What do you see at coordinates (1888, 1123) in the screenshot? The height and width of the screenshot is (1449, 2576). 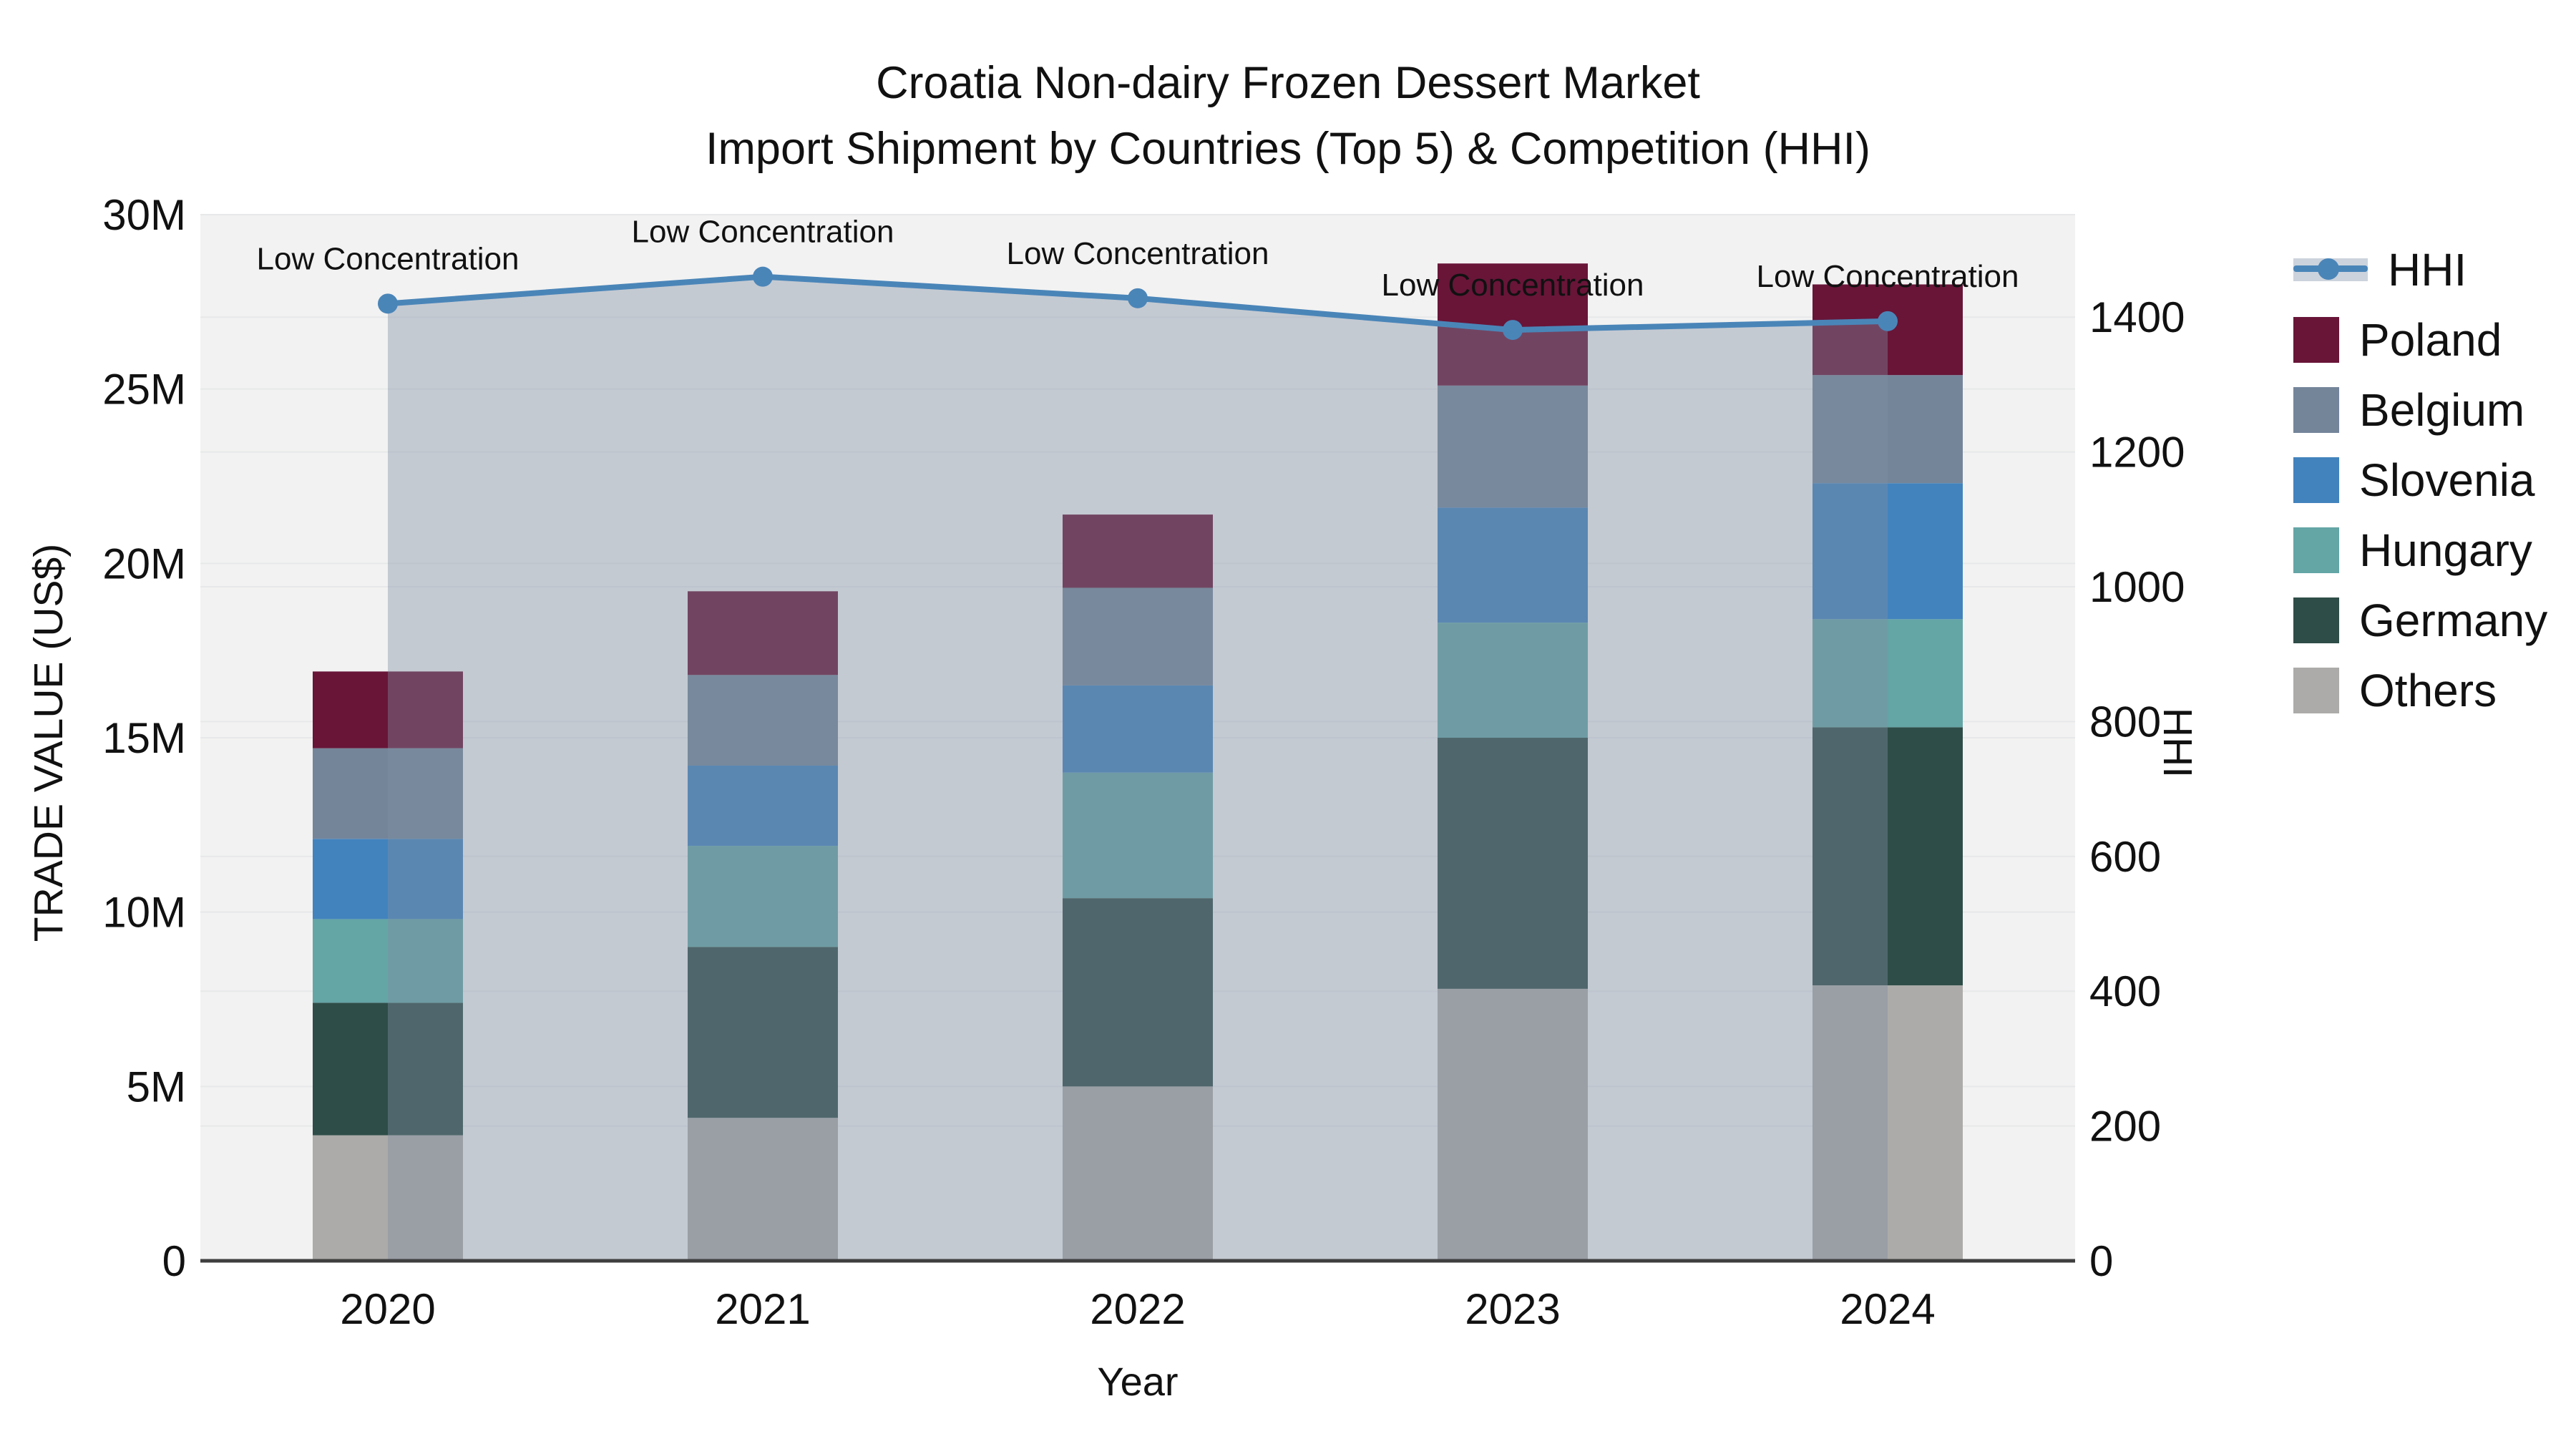 I see `bar-segment-2024-others` at bounding box center [1888, 1123].